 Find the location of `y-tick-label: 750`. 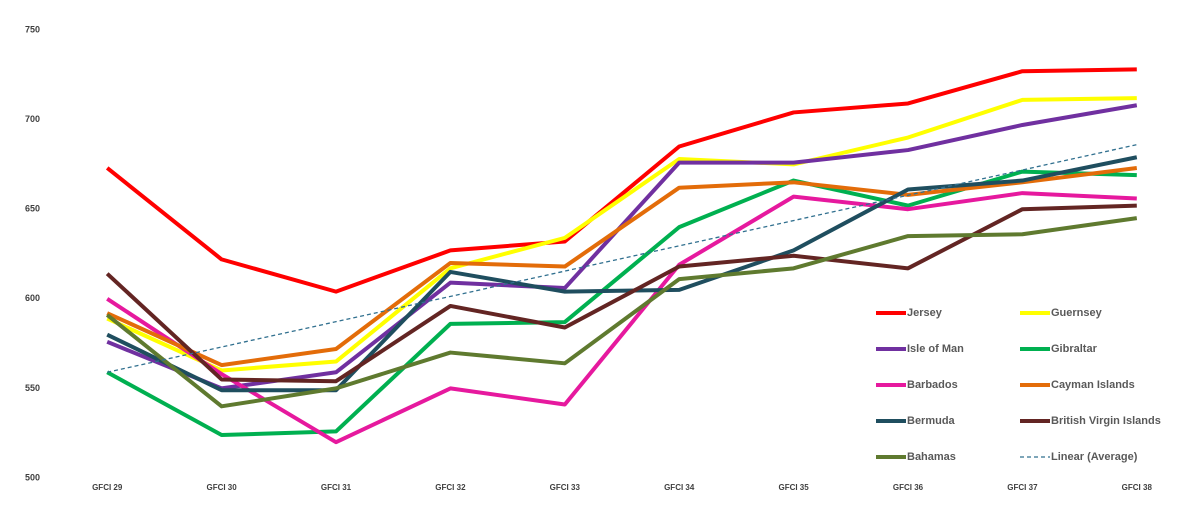

y-tick-label: 750 is located at coordinates (32, 29).